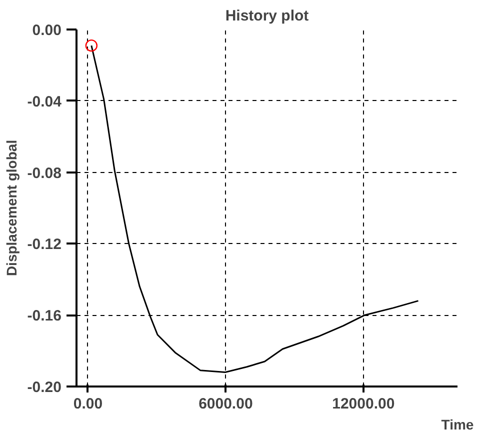  Describe the element at coordinates (44, 316) in the screenshot. I see `y-tick-label: -0.16` at that location.